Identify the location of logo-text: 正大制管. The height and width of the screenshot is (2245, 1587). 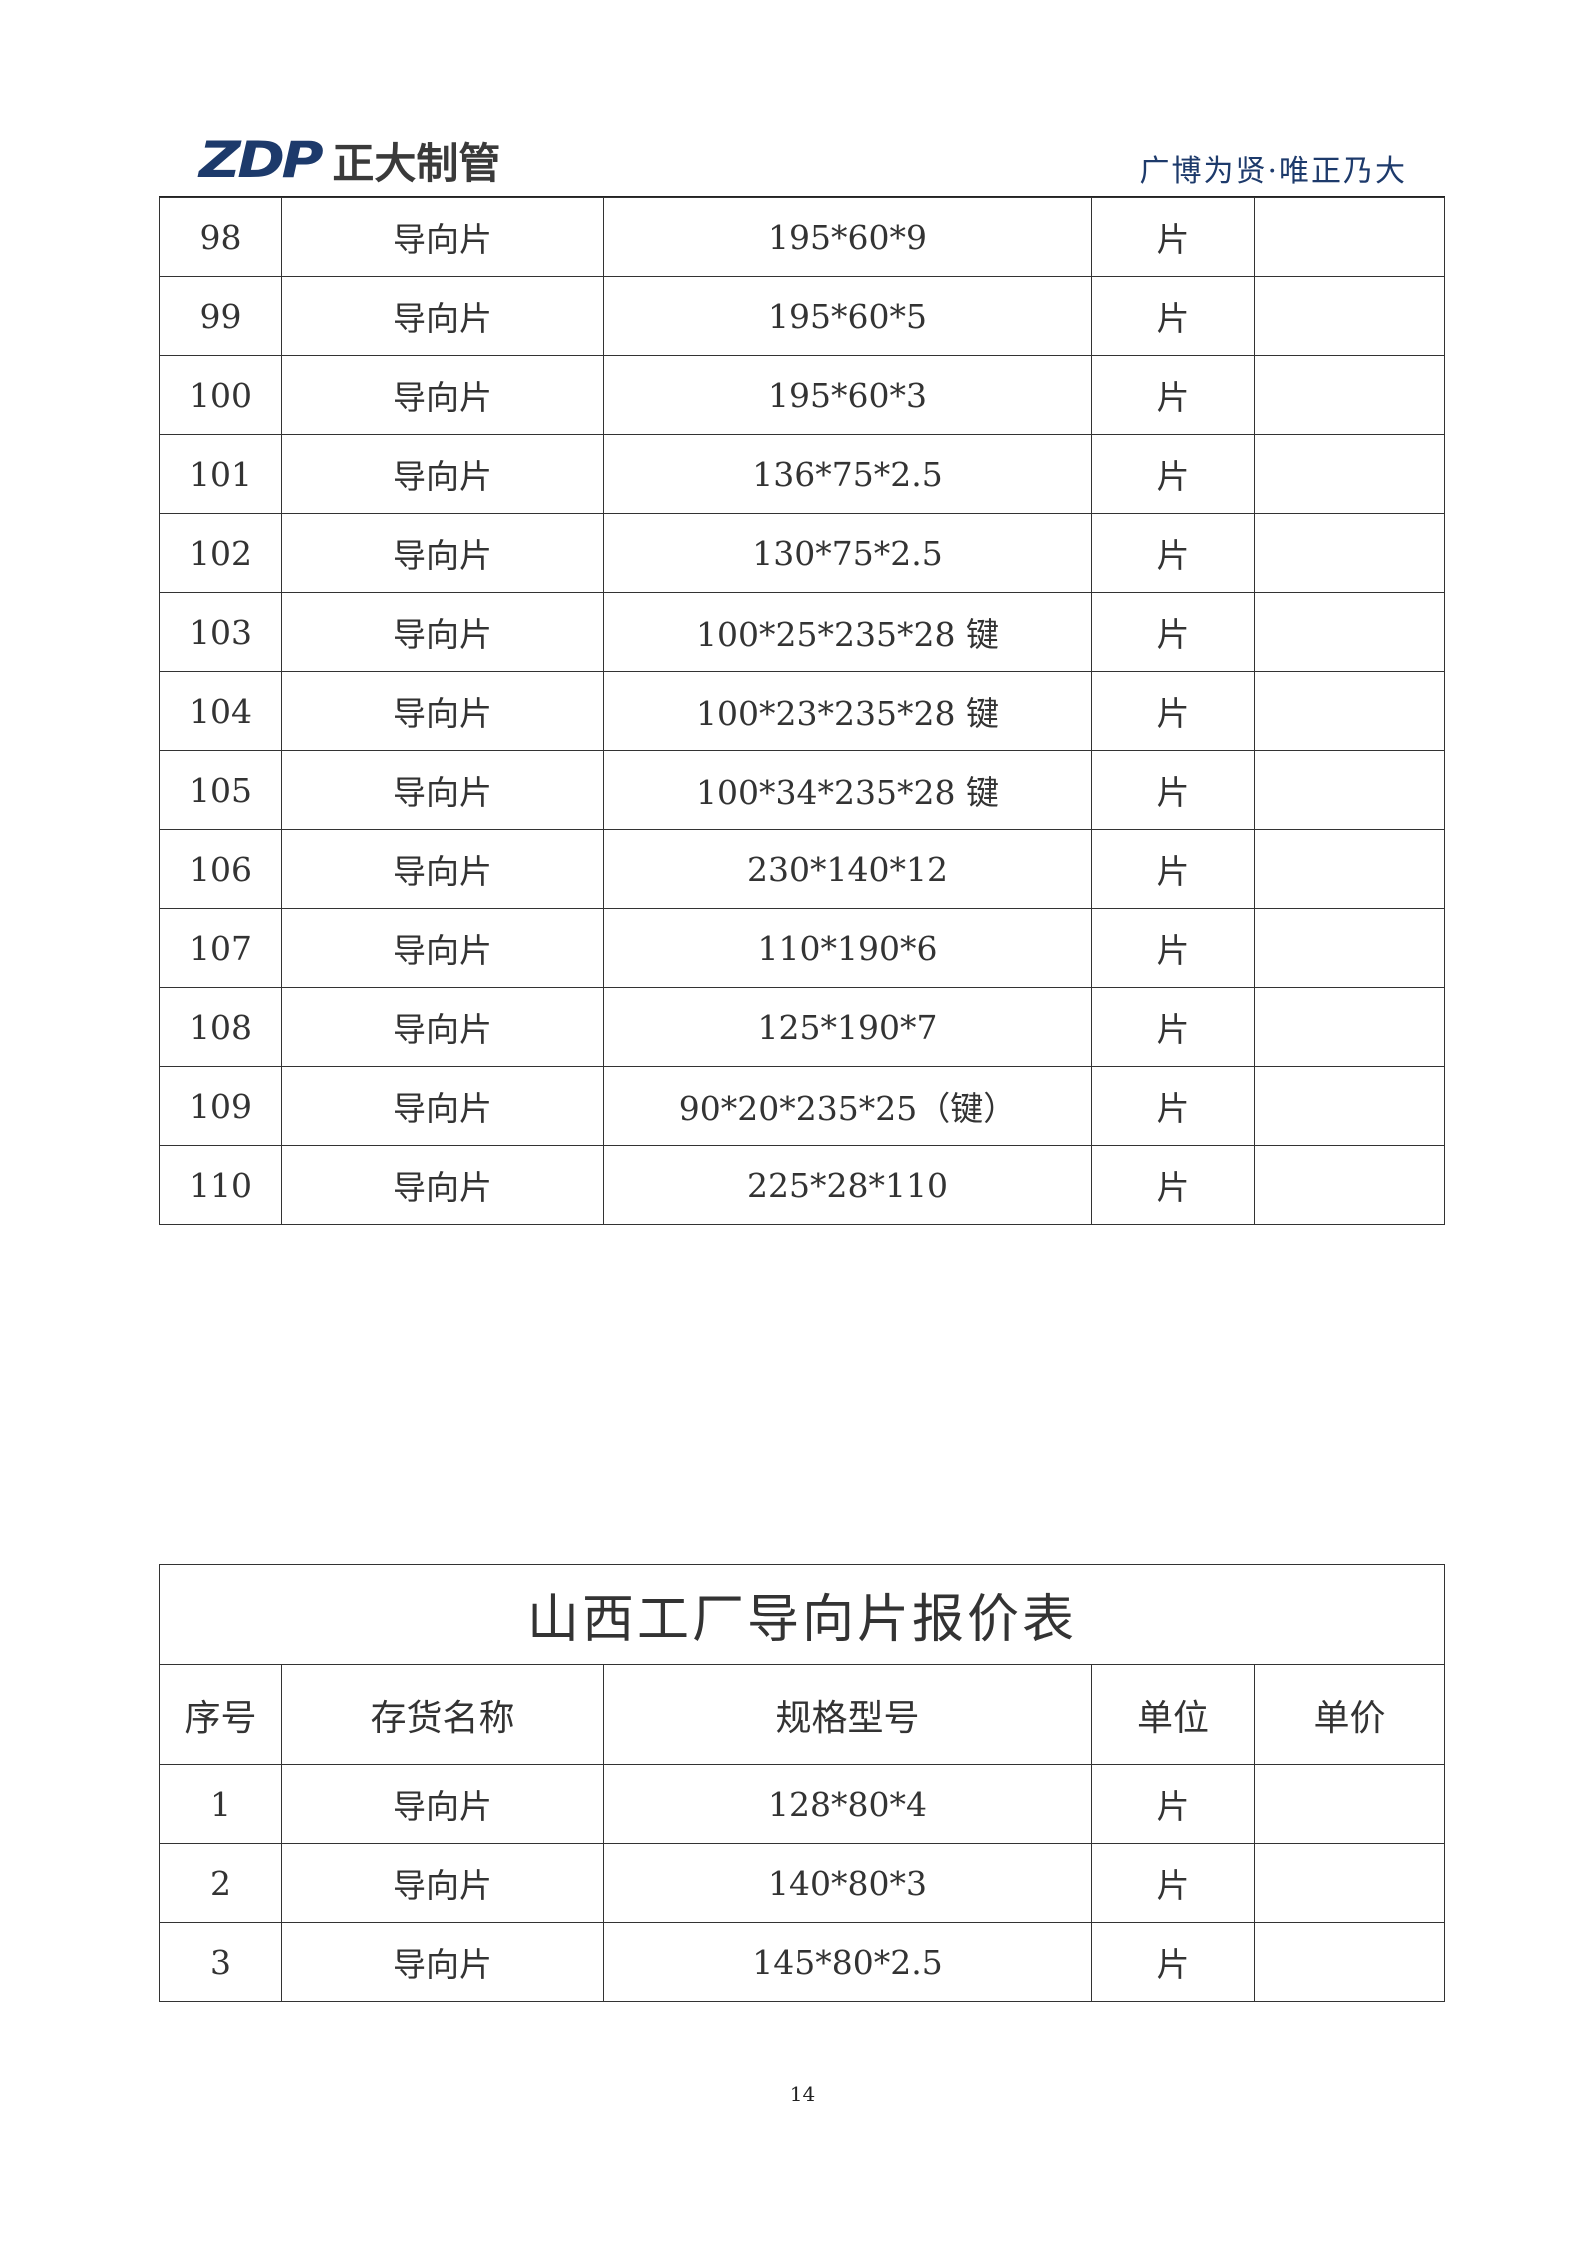
(416, 163).